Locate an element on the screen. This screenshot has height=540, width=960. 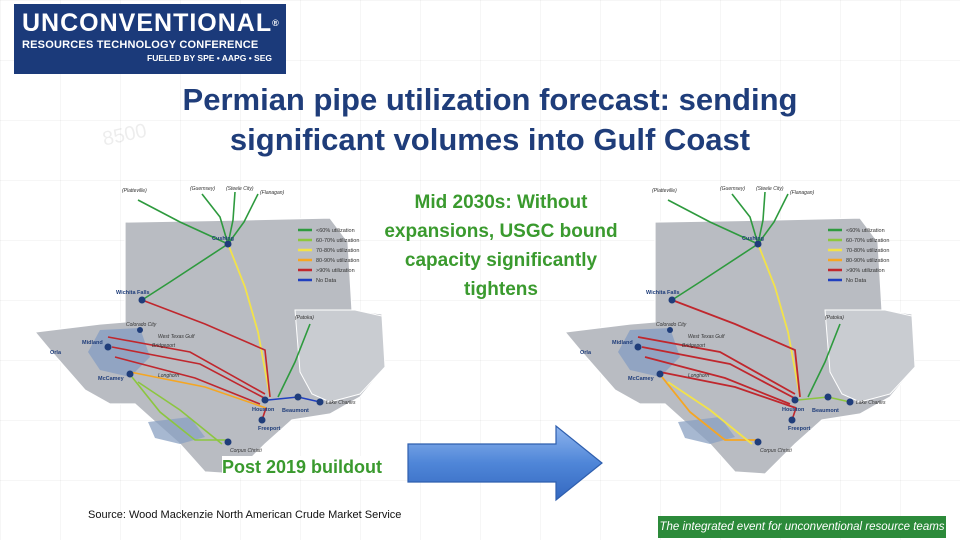
label-bridgeport: Bridgeport is located at coordinates (164, 346).